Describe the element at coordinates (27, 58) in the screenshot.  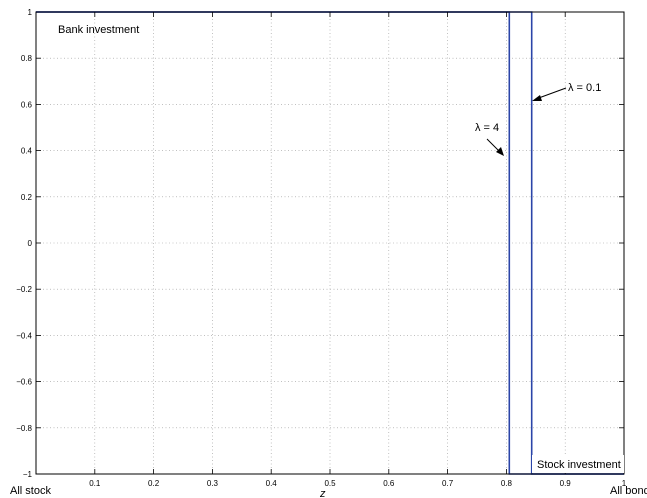
I see `y-tick-label: 0.8` at that location.